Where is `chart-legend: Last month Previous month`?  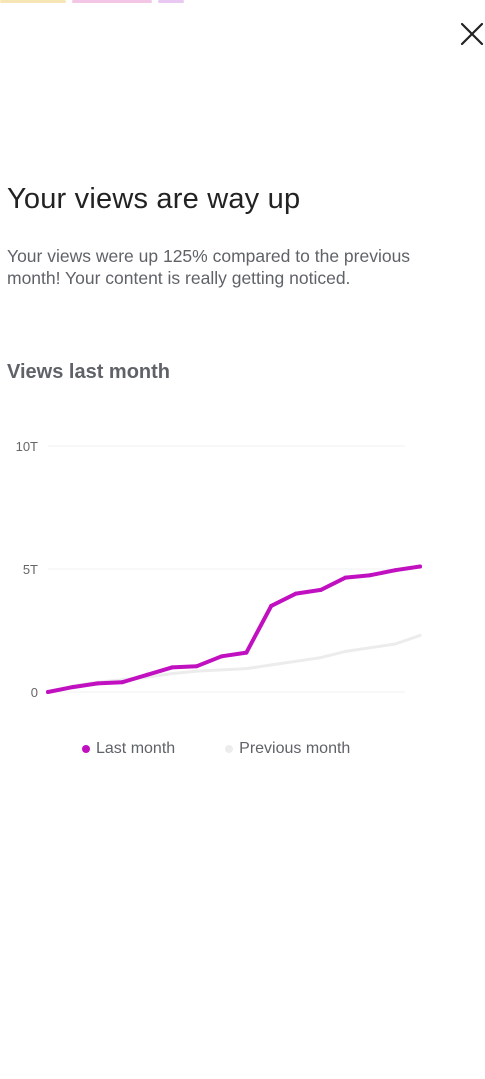
chart-legend: Last month Previous month is located at coordinates (241, 749).